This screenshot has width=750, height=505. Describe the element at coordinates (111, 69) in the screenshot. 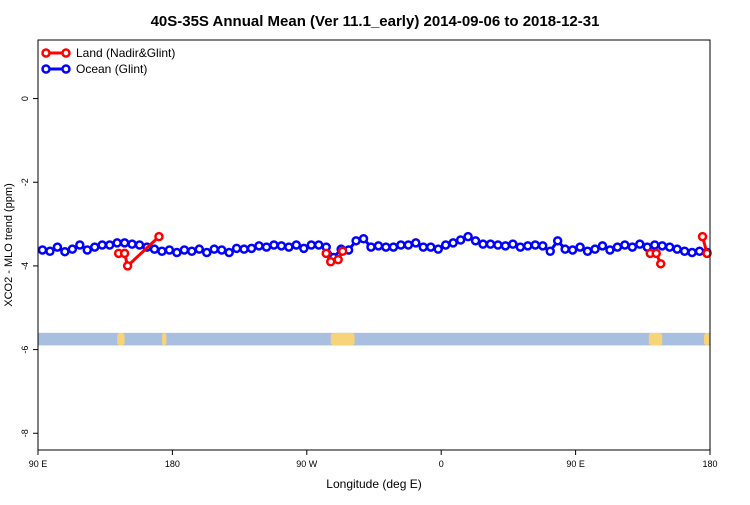

I see `legend-ocean-label: Ocean (Glint)` at that location.